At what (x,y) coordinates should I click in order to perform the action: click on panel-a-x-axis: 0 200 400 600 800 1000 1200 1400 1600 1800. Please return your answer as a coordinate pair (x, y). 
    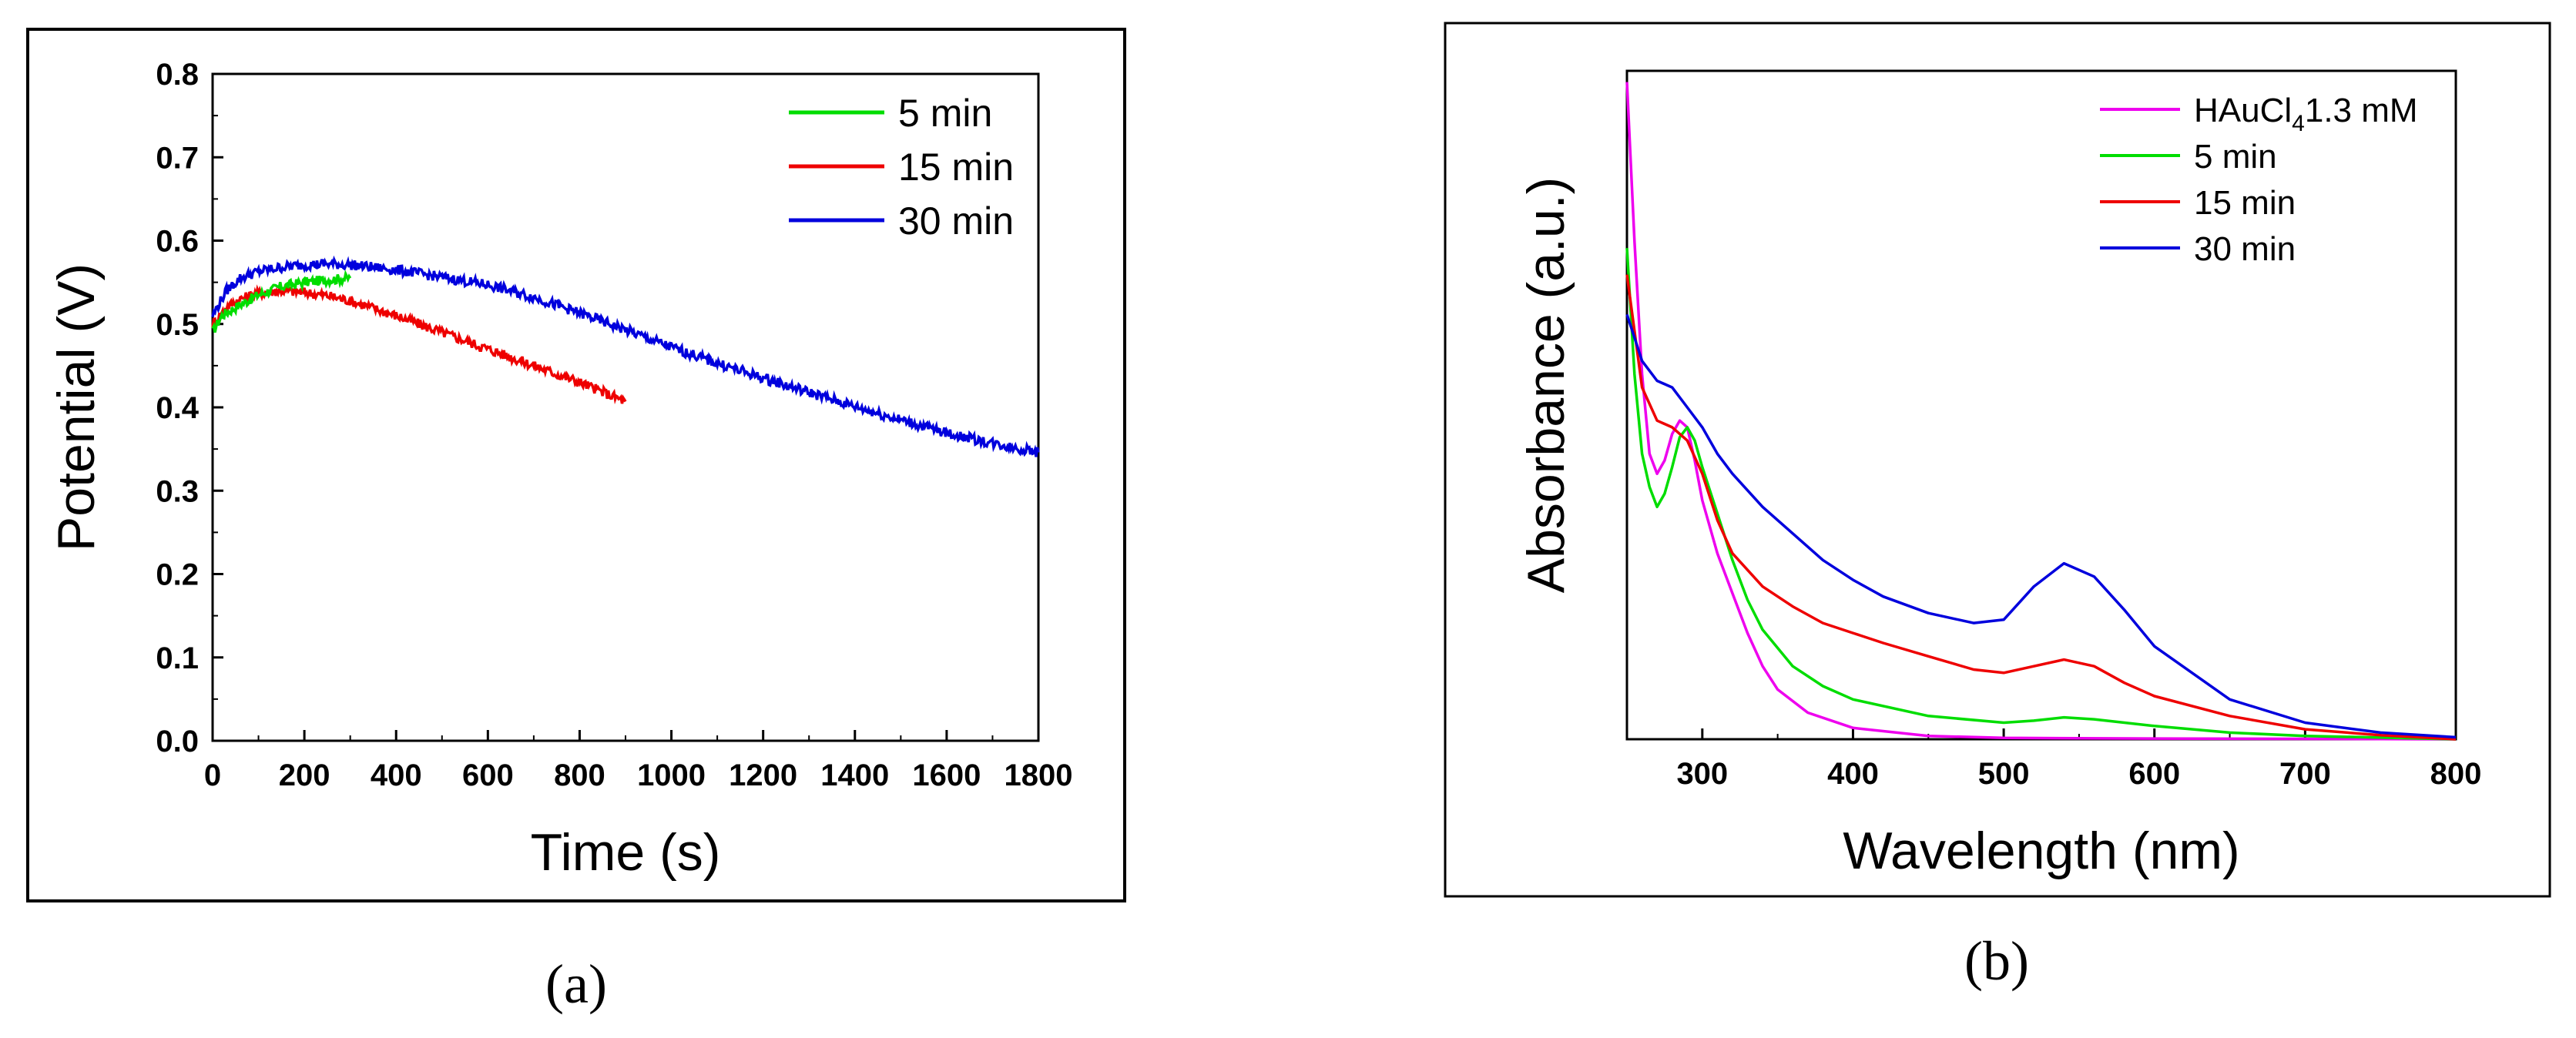
    Looking at the image, I should click on (638, 761).